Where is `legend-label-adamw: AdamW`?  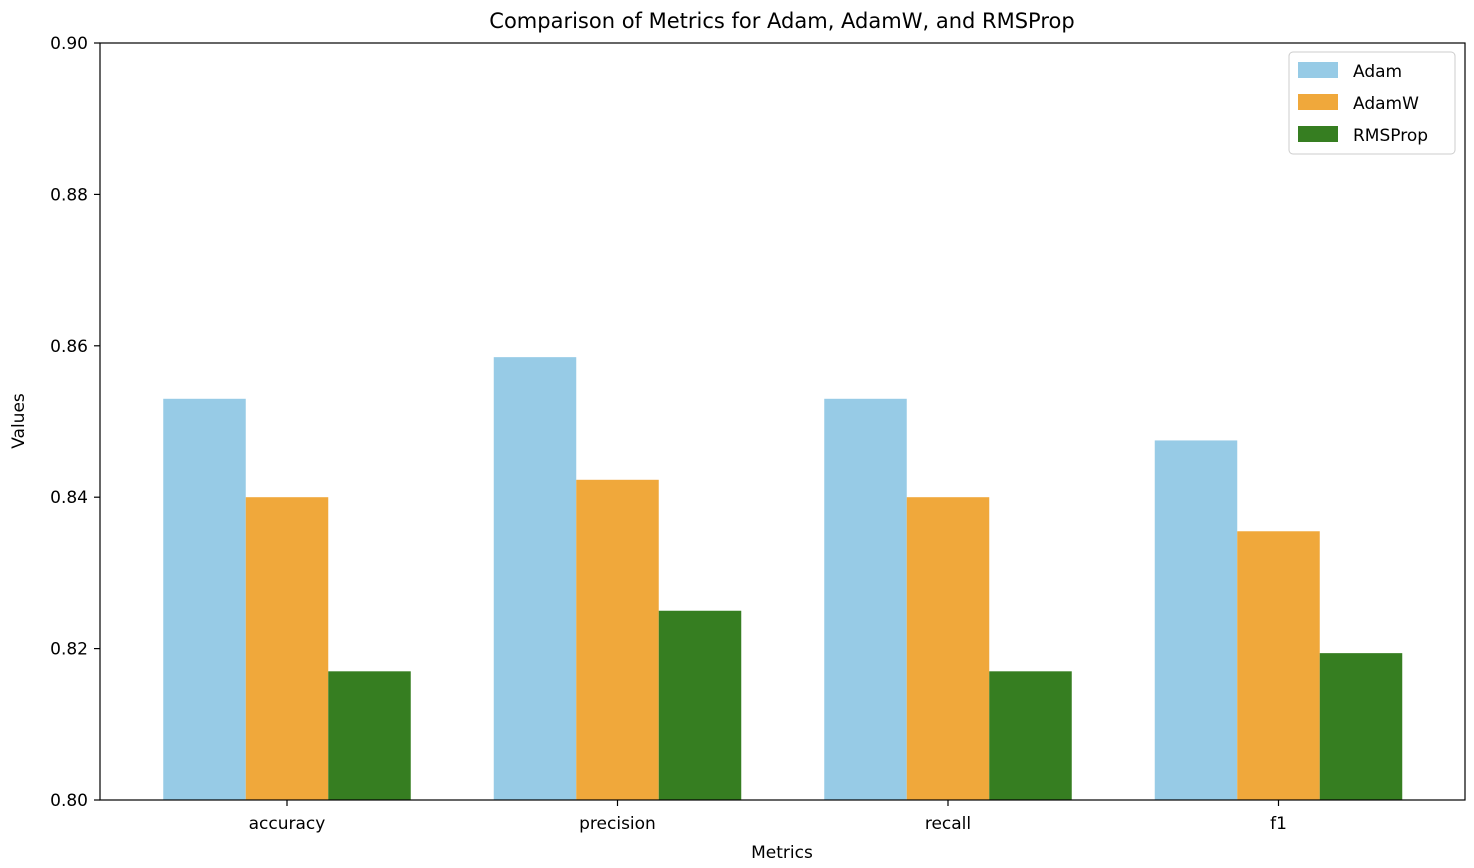
legend-label-adamw: AdamW is located at coordinates (1386, 104).